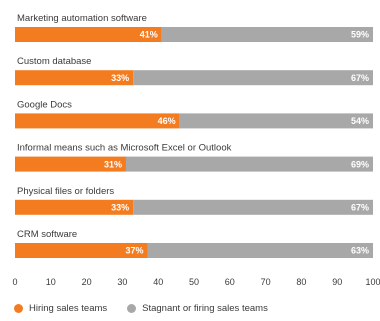 The height and width of the screenshot is (321, 380). I want to click on category-label: Custom database, so click(54, 61).